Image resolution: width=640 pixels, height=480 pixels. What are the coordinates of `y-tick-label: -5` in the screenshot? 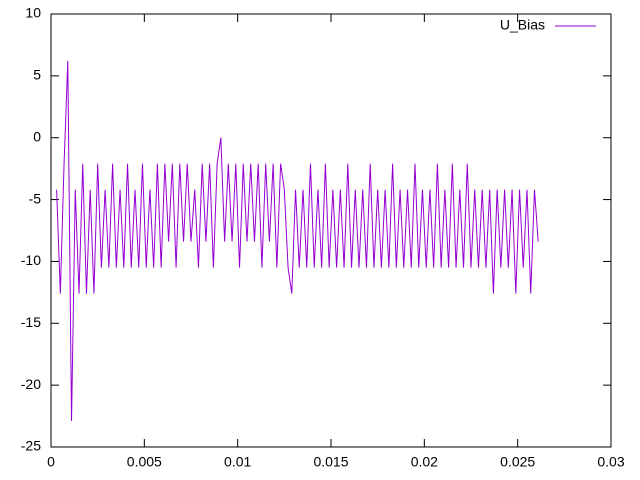 It's located at (35, 198).